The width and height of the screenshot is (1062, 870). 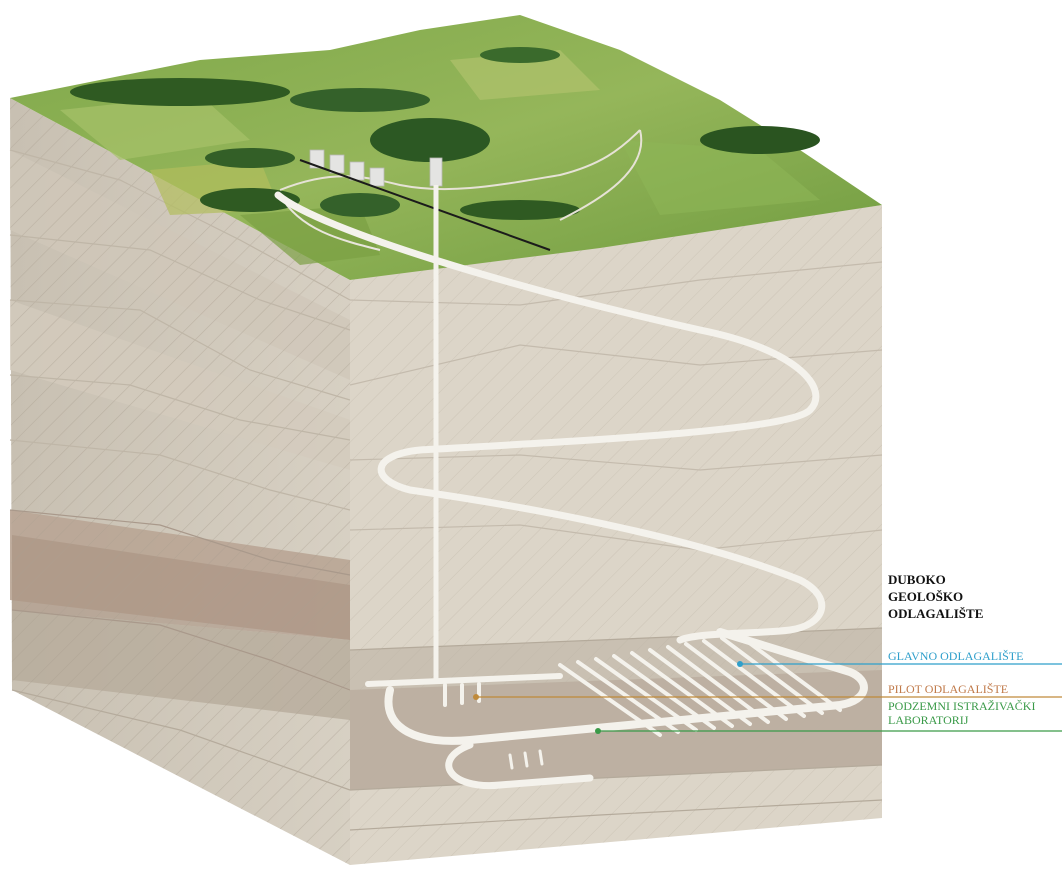 What do you see at coordinates (925, 596) in the screenshot?
I see `title-line-2: GEOLOŠKO` at bounding box center [925, 596].